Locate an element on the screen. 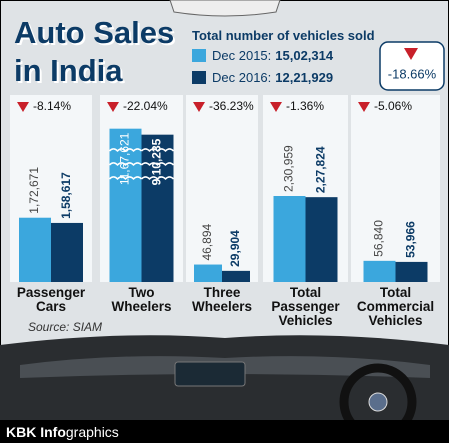 The width and height of the screenshot is (449, 443). footer-light: graphics is located at coordinates (92, 432).